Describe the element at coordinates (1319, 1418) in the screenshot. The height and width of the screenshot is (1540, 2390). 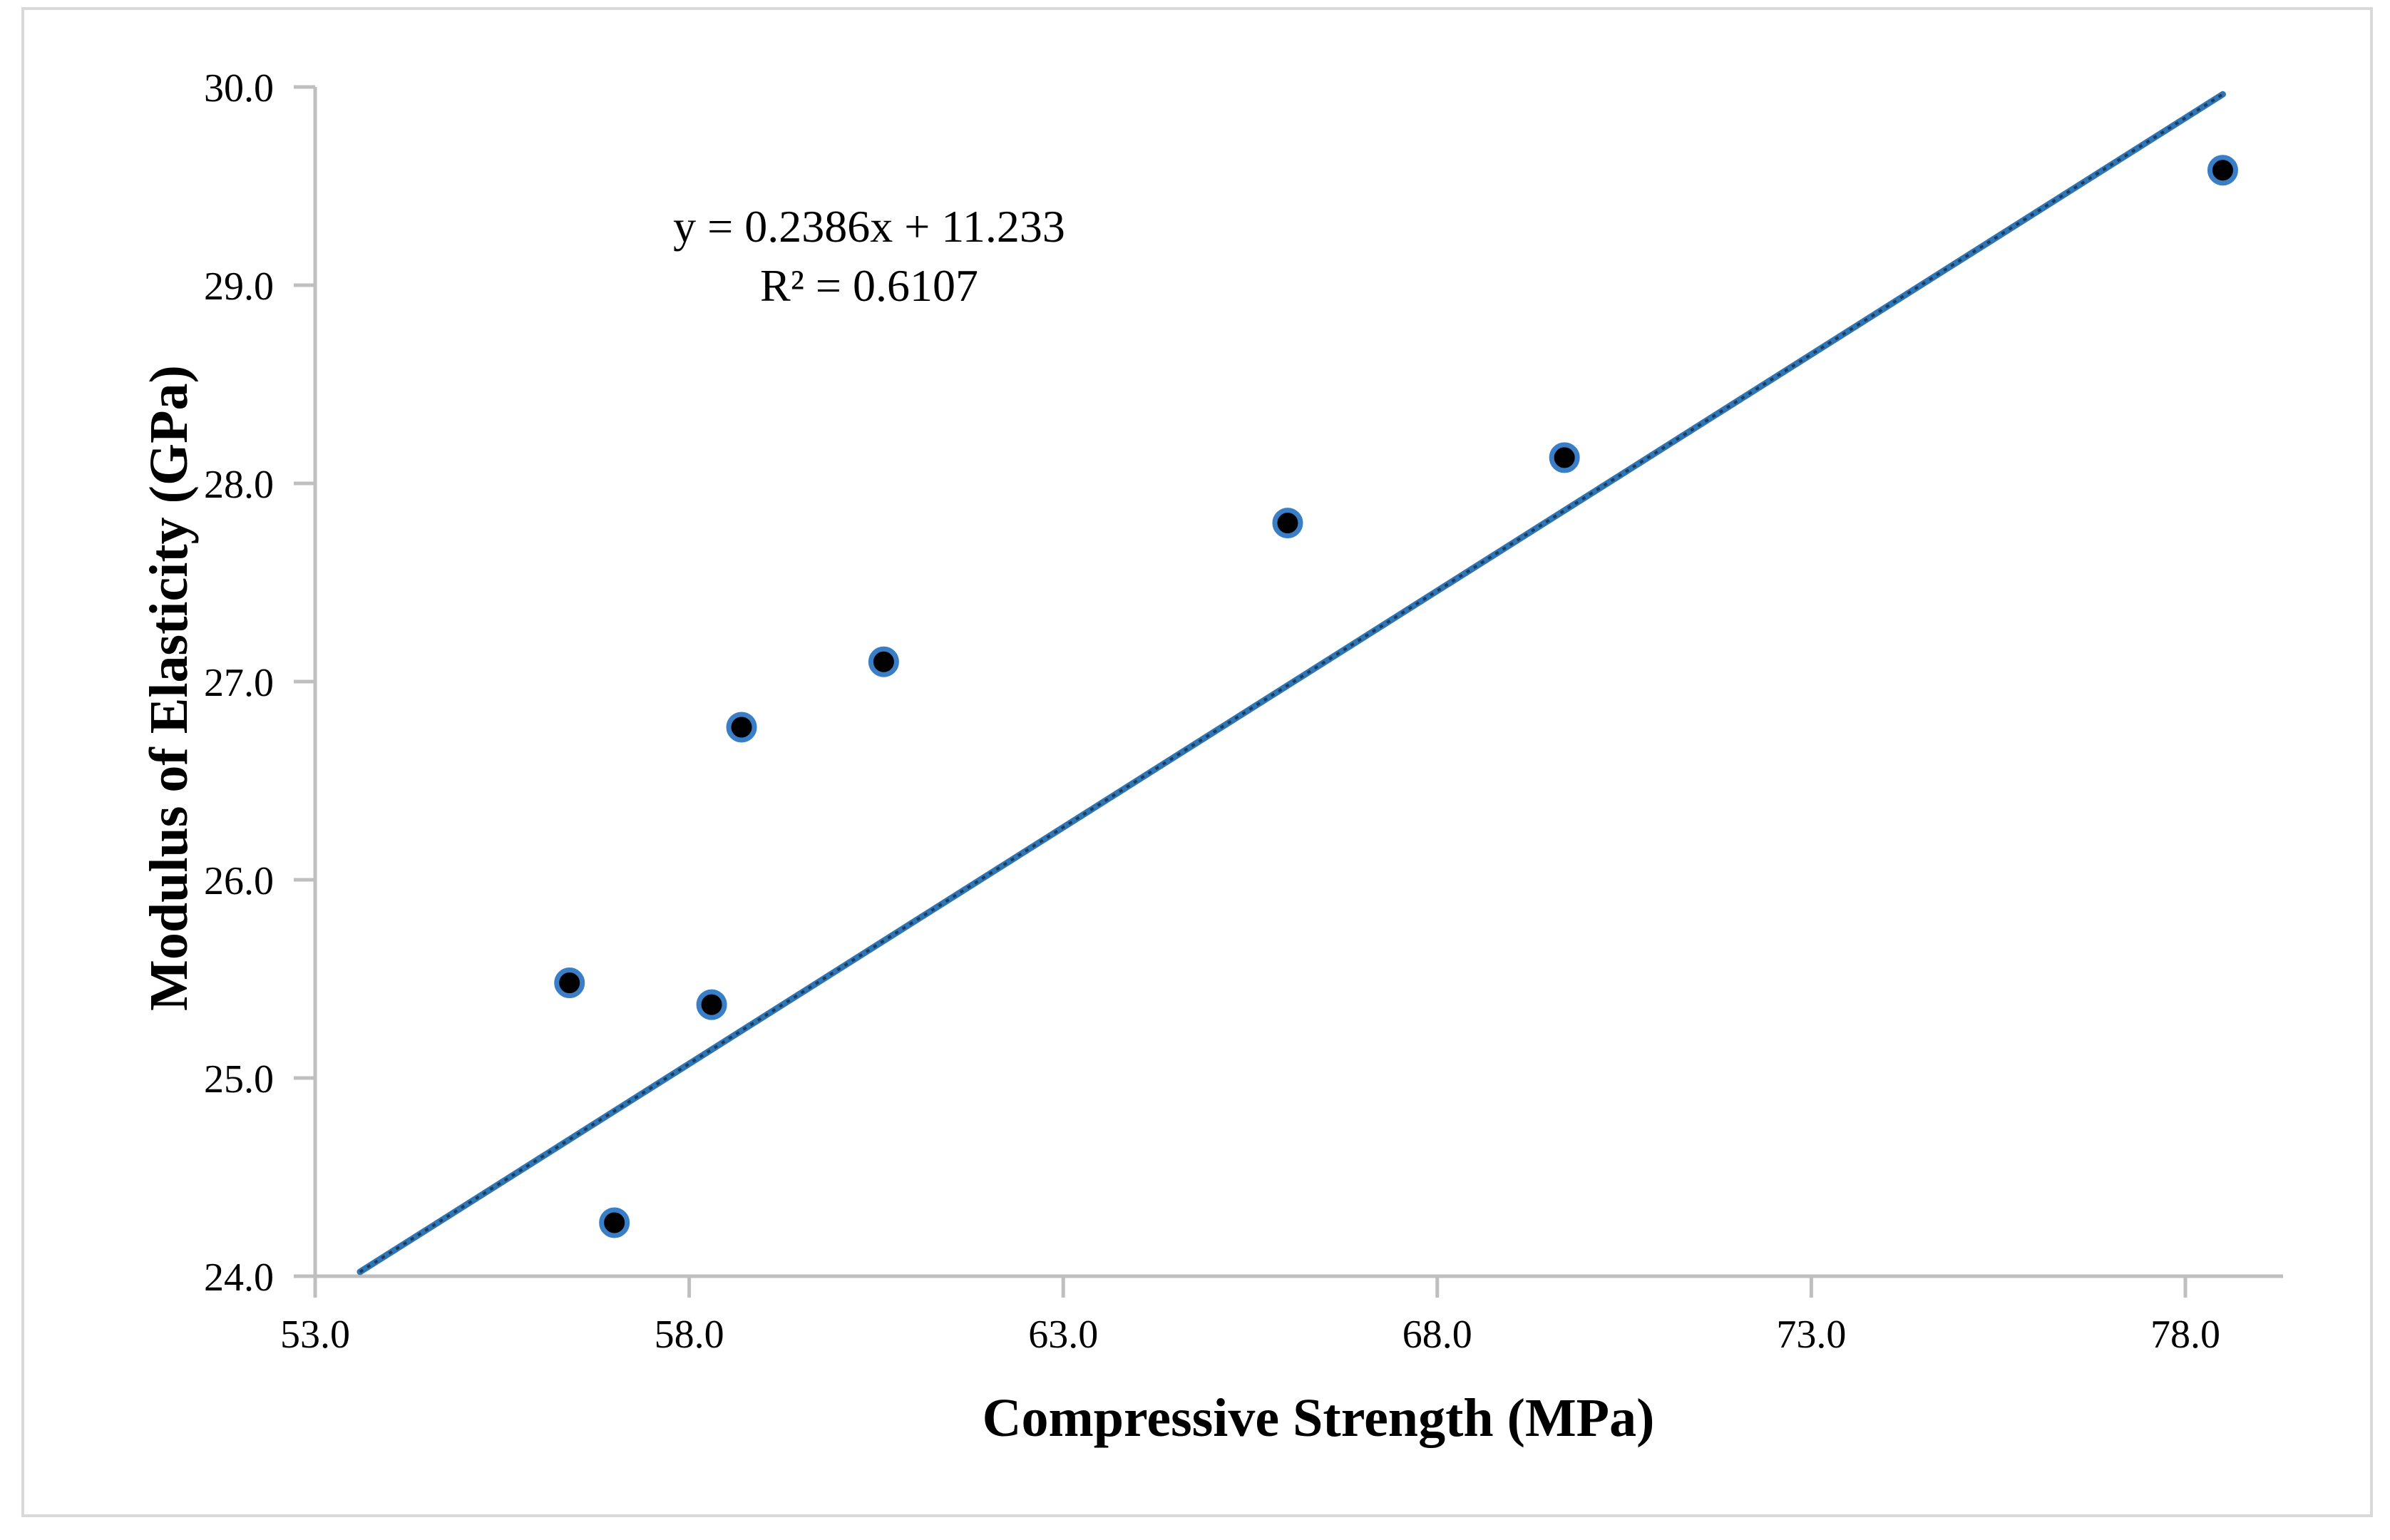
I see `x-axis-title: Compressive Strength (MPa)` at that location.